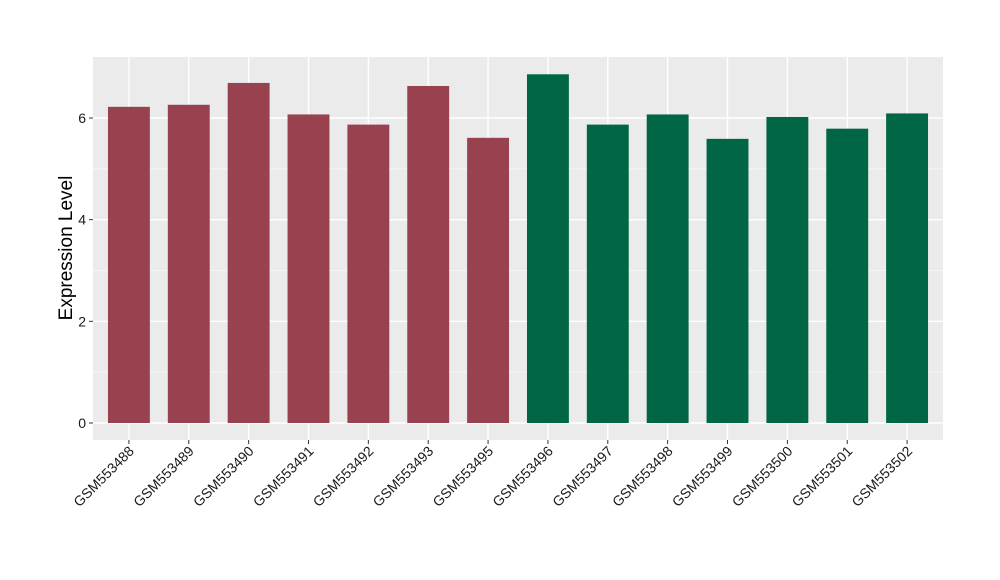 This screenshot has width=1000, height=580. Describe the element at coordinates (223, 476) in the screenshot. I see `x-tick-label: GSM553490` at that location.